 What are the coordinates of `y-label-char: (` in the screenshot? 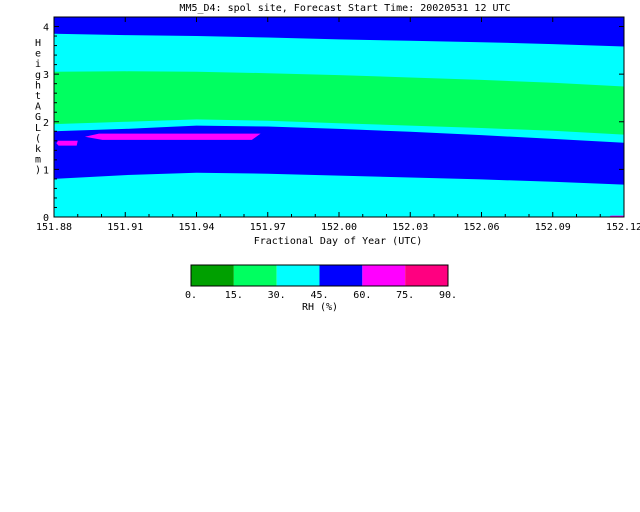 It's located at (38, 138).